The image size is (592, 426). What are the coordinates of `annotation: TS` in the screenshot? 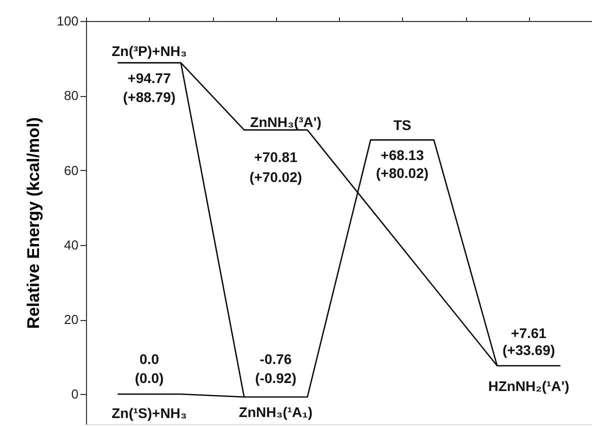 It's located at (402, 124).